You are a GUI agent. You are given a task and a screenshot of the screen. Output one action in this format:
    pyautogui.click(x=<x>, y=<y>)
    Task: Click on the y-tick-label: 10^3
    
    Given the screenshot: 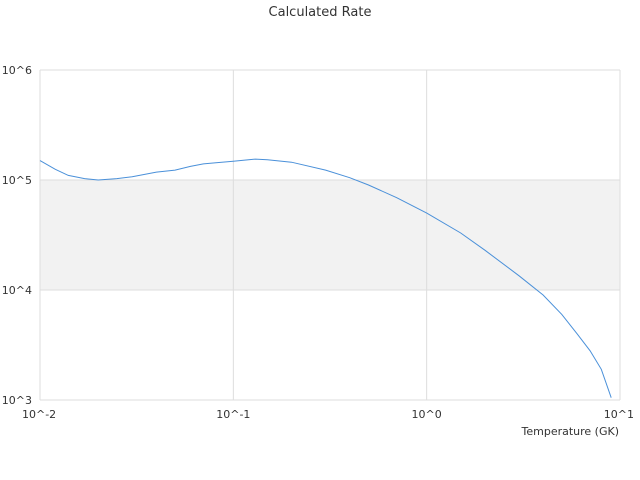 What is the action you would take?
    pyautogui.click(x=17, y=400)
    